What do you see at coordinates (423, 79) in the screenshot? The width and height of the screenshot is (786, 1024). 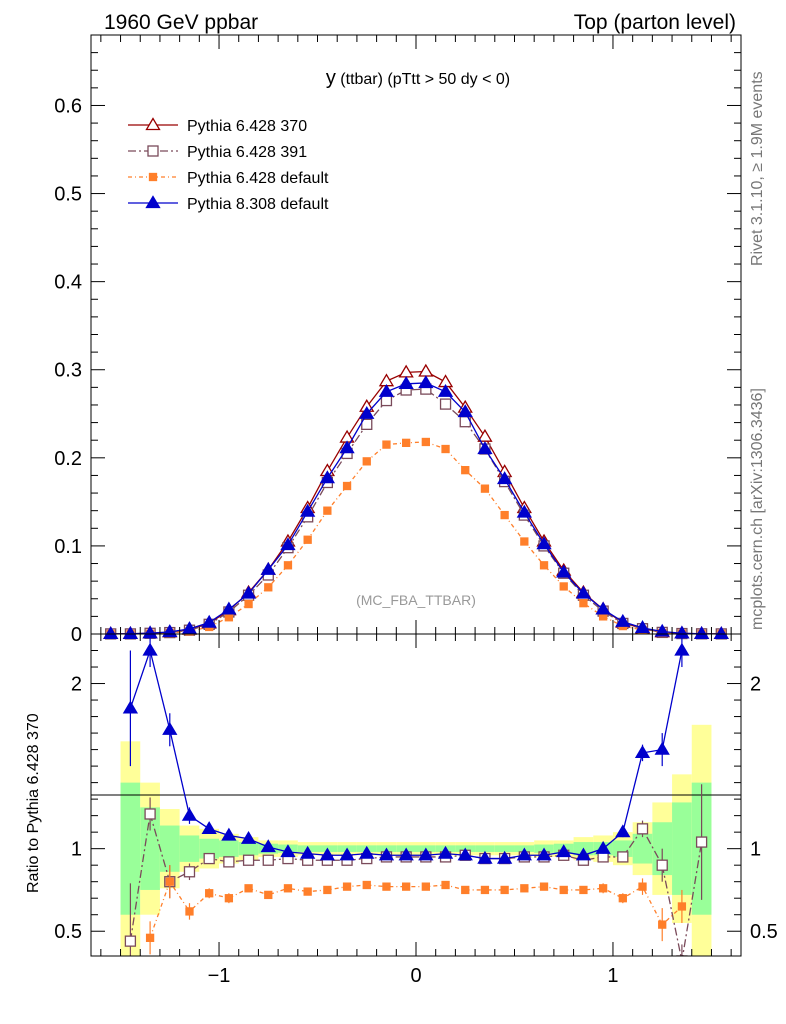 I see `chart-title-sub: (ttbar) (pTtt > 50 dy < 0)` at bounding box center [423, 79].